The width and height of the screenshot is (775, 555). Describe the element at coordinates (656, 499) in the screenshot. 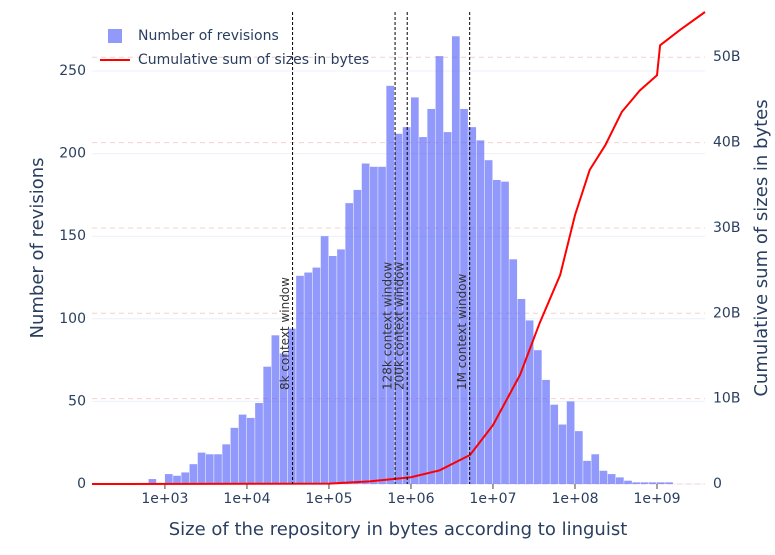

I see `x-tick-label: 1e+09` at that location.